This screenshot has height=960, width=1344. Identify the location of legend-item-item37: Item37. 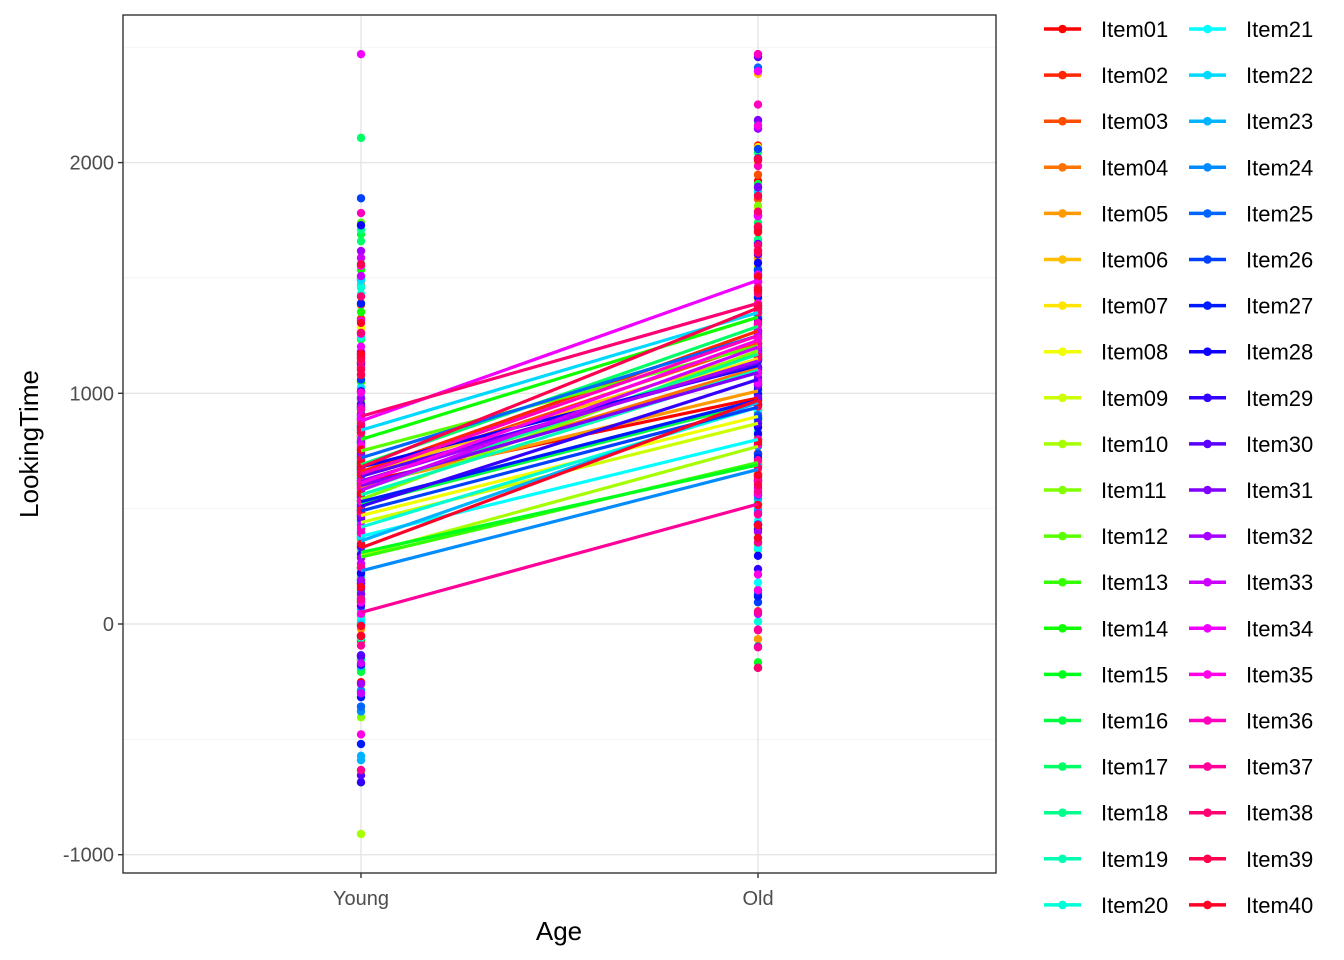
(1251, 767).